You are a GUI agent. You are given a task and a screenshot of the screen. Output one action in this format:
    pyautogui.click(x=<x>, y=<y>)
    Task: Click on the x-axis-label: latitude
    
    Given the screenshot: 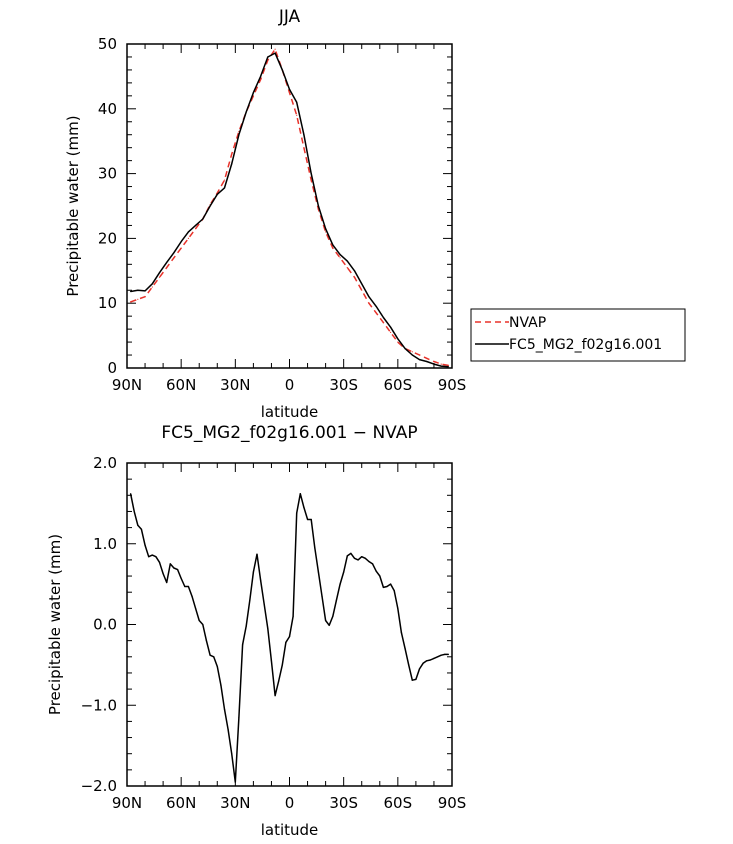 What is the action you would take?
    pyautogui.click(x=290, y=830)
    